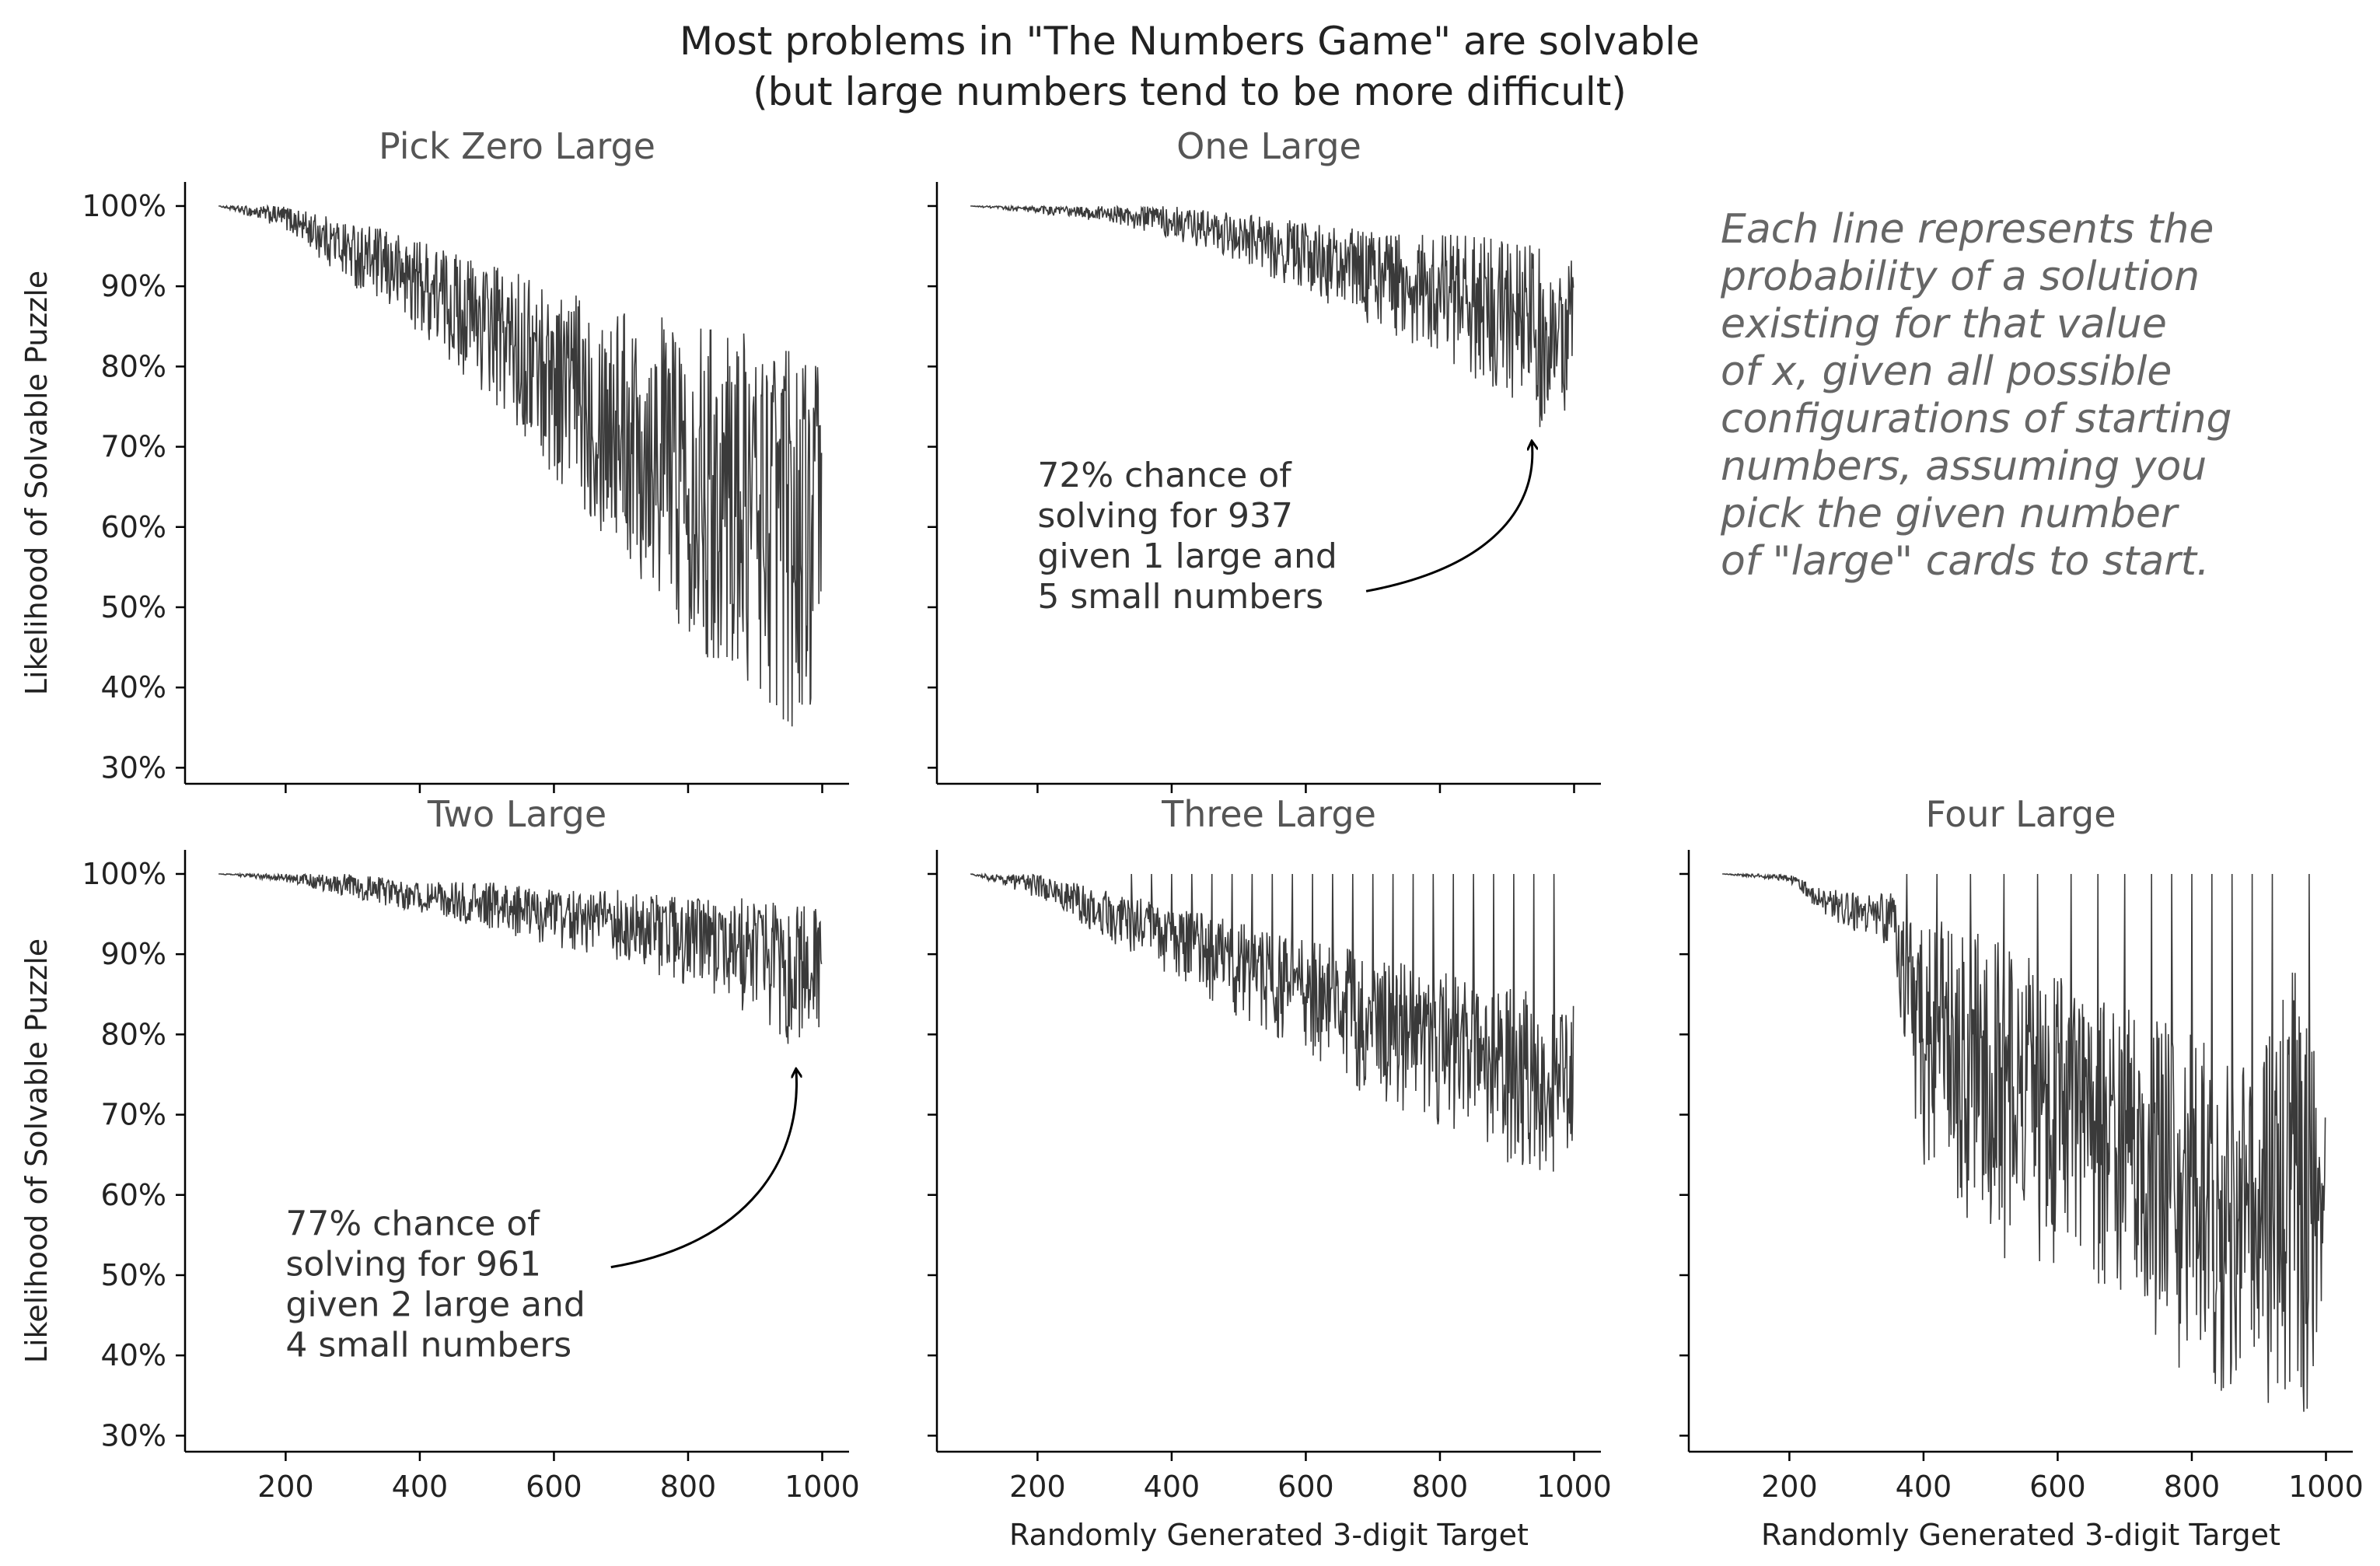 The height and width of the screenshot is (1566, 2380). I want to click on note-line: Each line represents the, so click(1968, 230).